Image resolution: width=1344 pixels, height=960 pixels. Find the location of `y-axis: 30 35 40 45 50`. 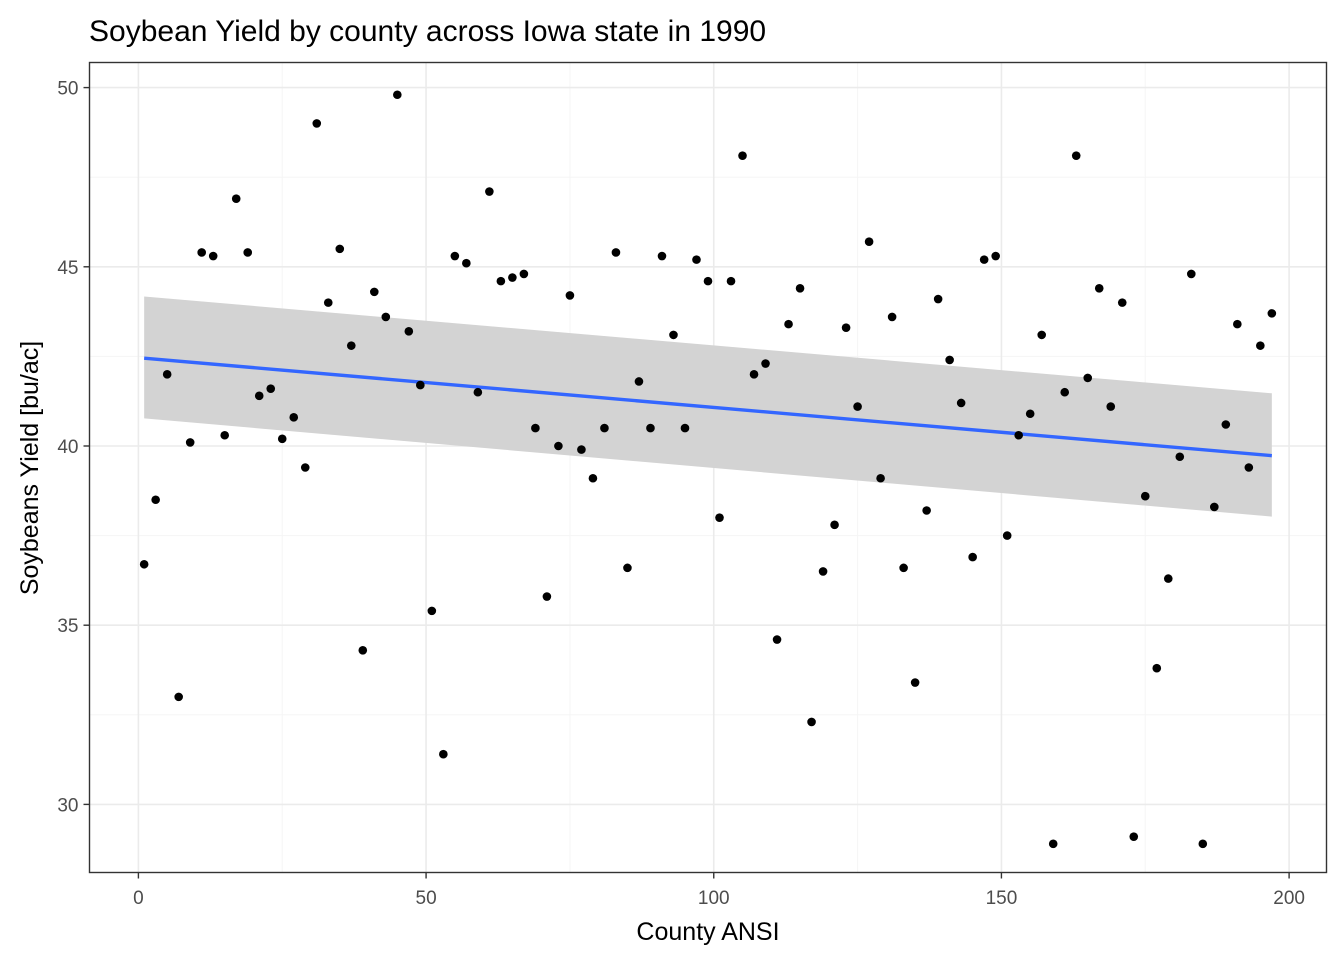

y-axis: 30 35 40 45 50 is located at coordinates (73, 447).